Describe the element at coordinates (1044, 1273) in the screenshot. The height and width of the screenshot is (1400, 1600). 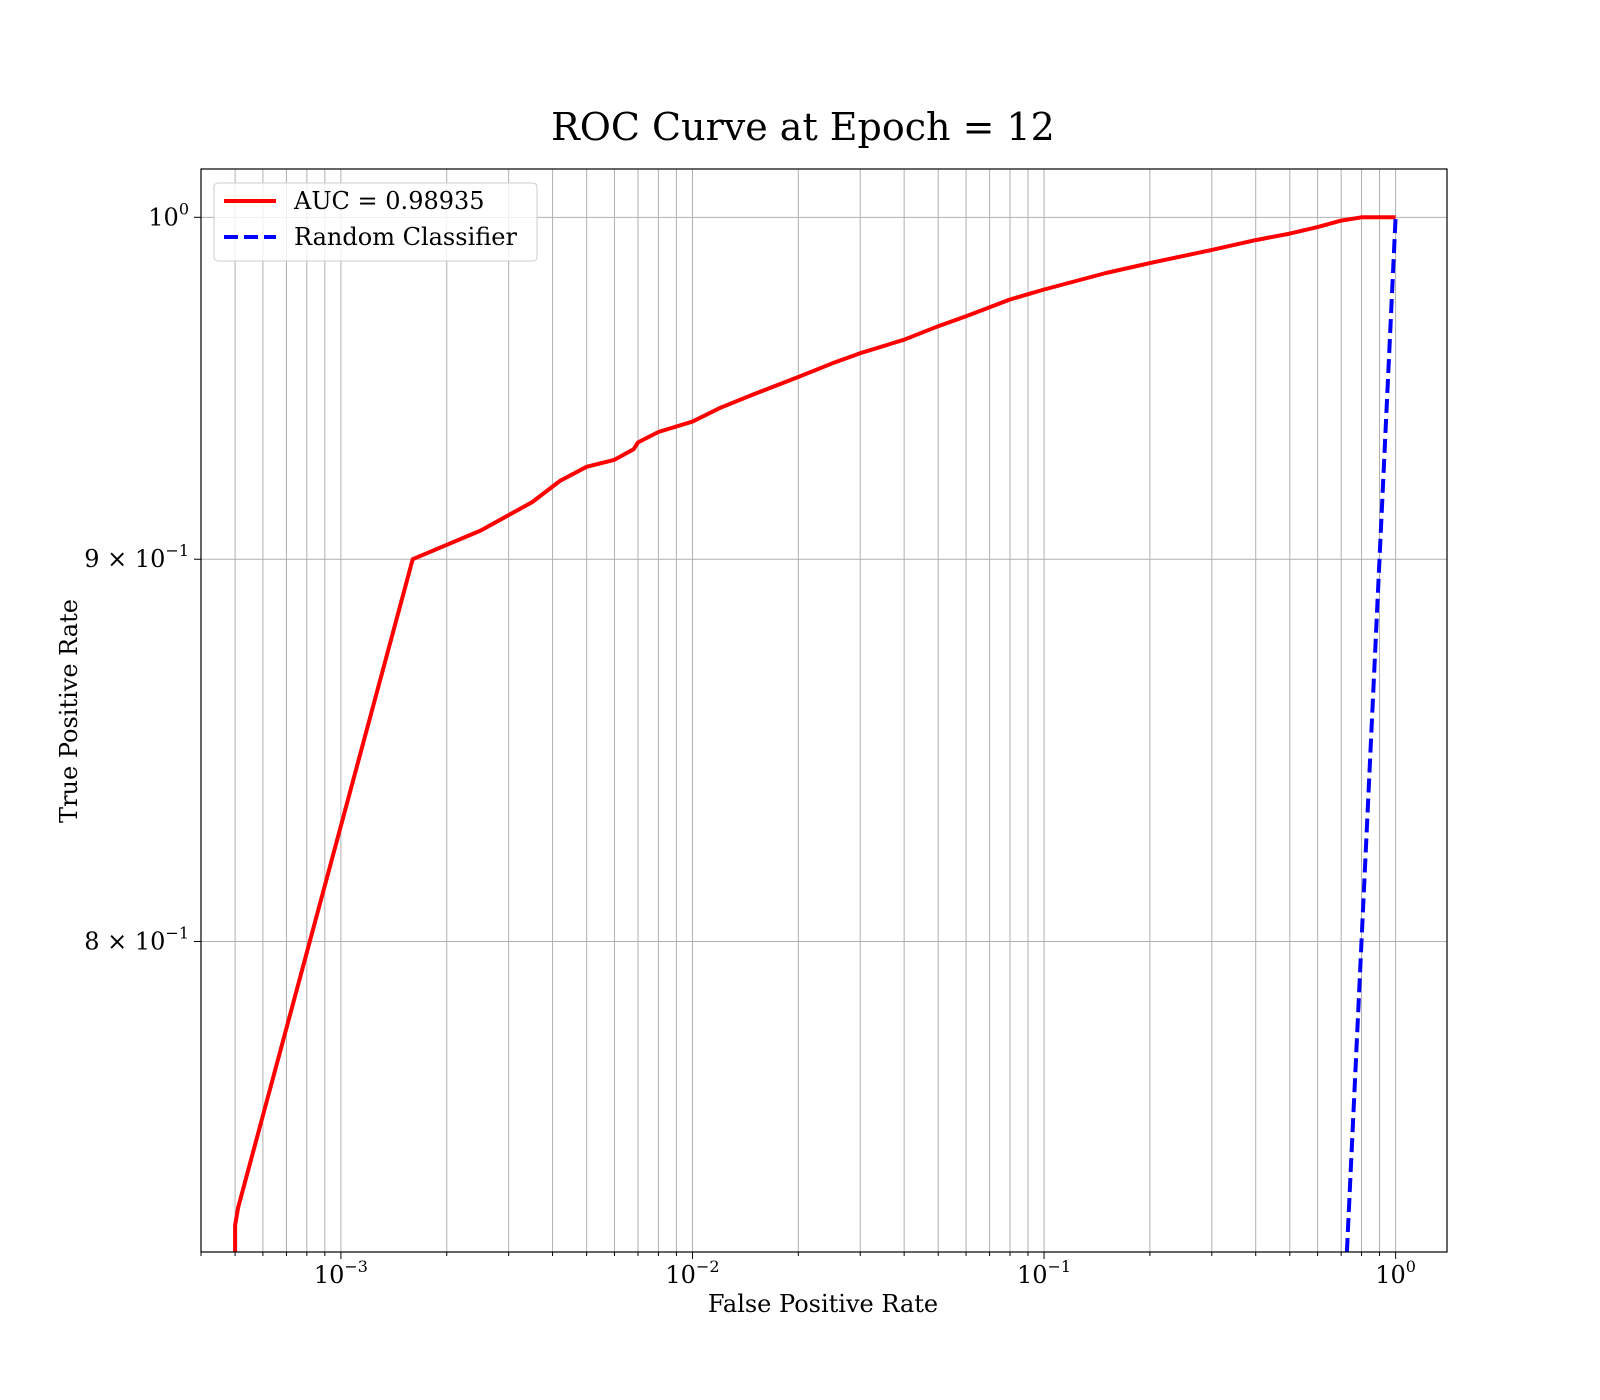
I see `x-tick-label: 10⁻¹` at that location.